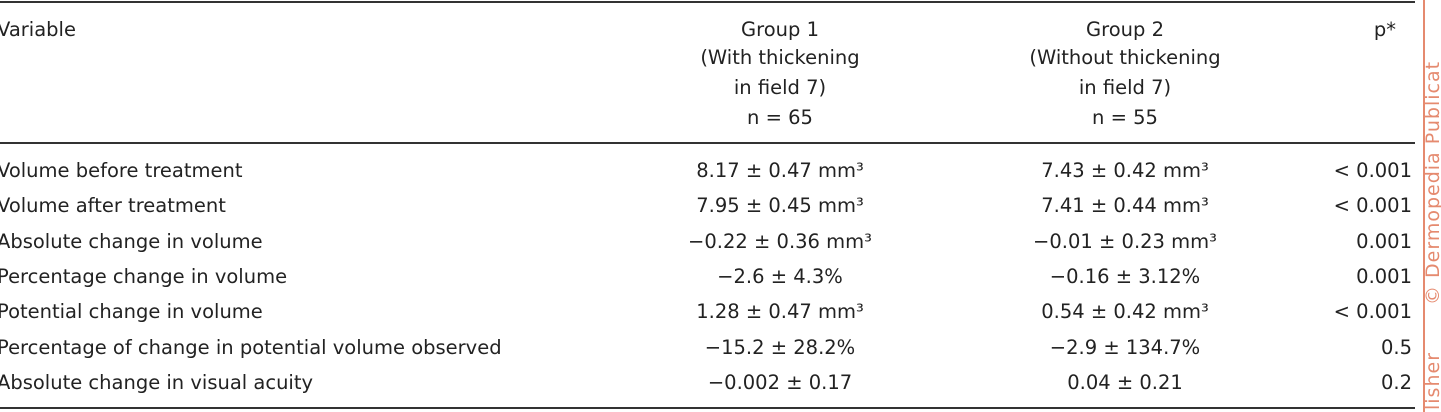  I want to click on table-cell: −15.2 ± 28.2%, so click(780, 347).